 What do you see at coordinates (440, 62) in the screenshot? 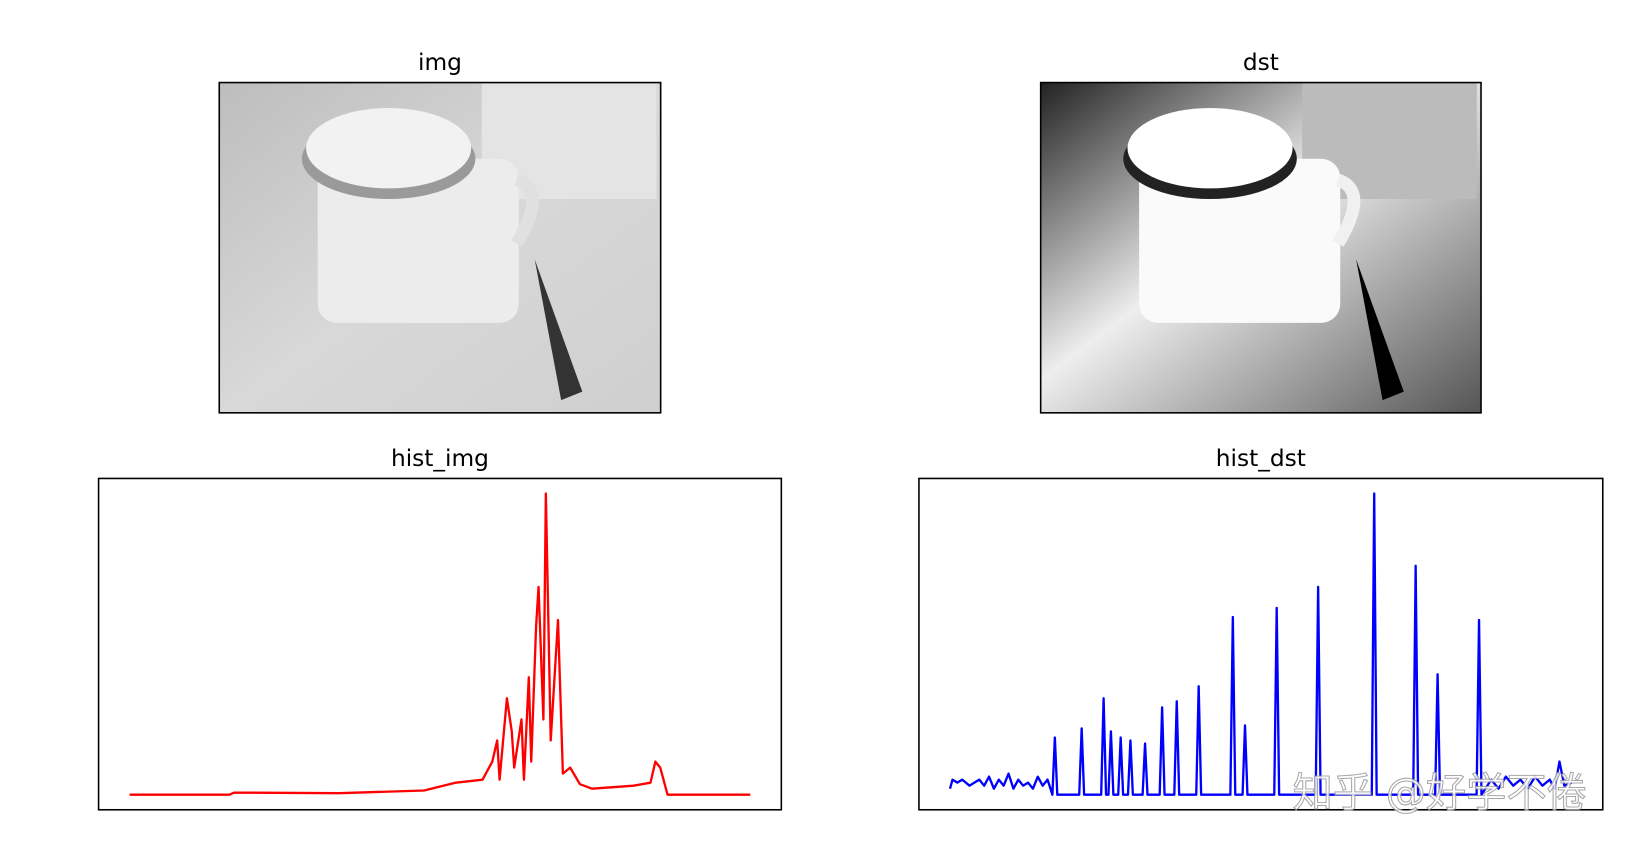
I see `axes-title: img` at bounding box center [440, 62].